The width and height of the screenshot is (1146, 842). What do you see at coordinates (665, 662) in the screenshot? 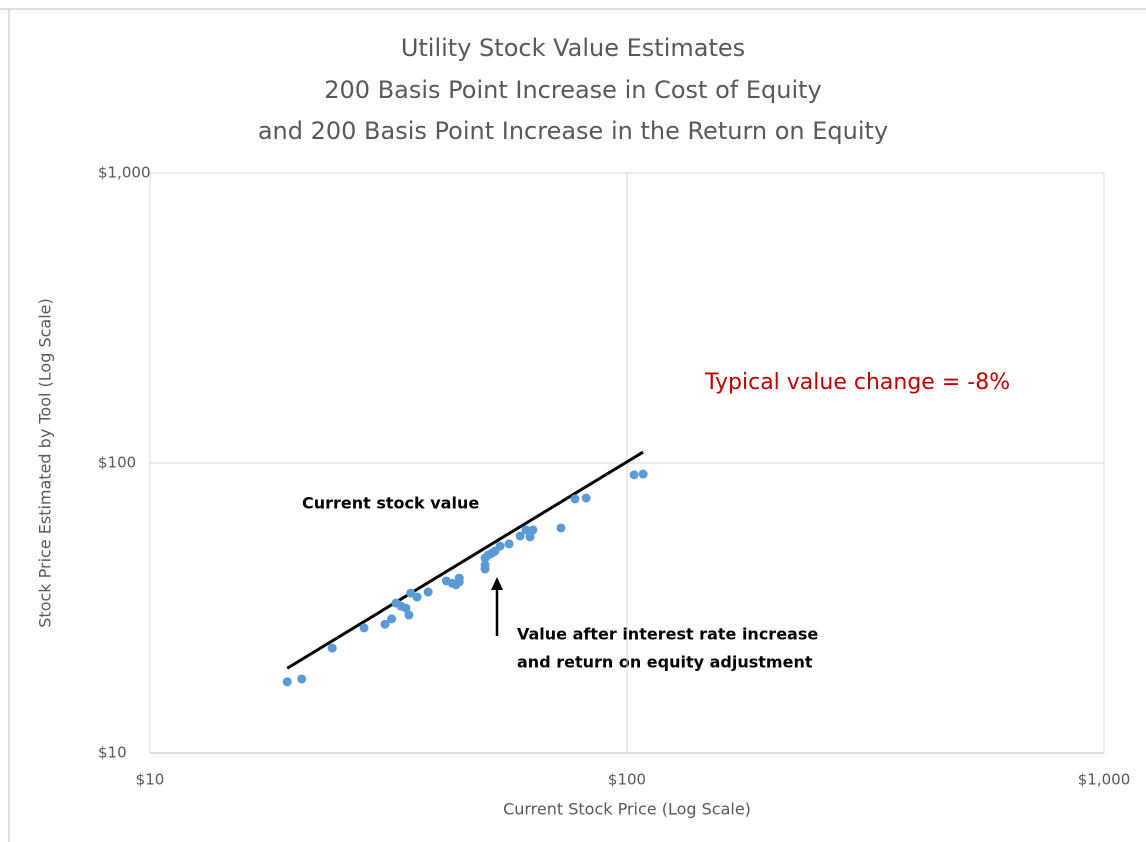
I see `annotation: and return on equity adjustment` at bounding box center [665, 662].